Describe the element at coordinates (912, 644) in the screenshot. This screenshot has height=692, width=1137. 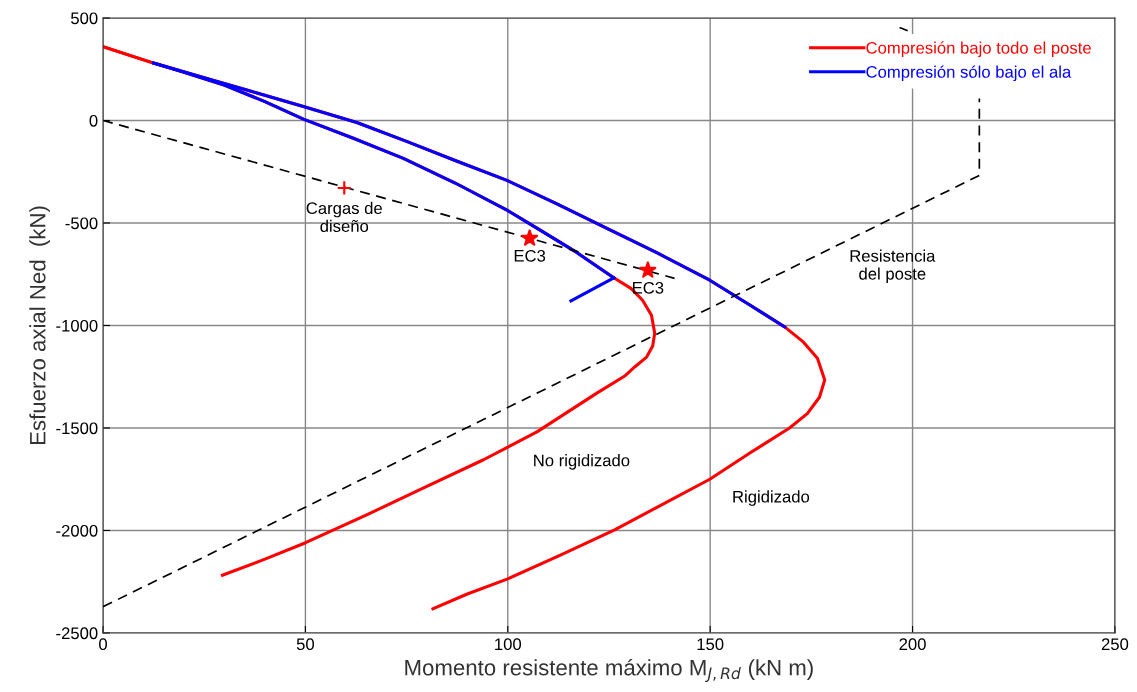
I see `x-tick-label: 200` at that location.